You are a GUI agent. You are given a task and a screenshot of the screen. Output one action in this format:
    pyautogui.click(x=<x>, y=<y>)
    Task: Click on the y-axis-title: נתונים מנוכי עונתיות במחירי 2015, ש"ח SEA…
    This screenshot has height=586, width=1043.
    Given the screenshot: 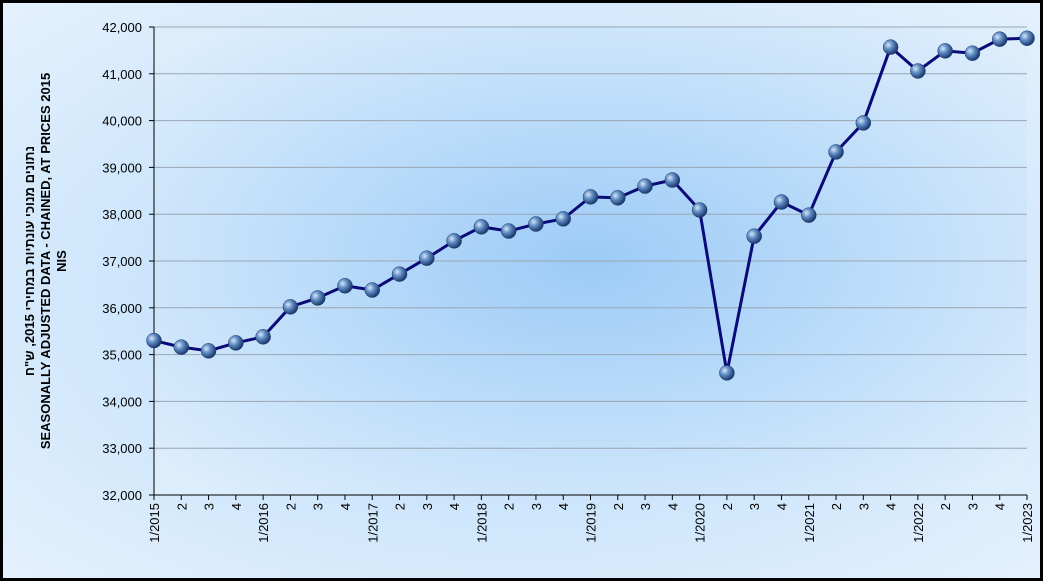 What is the action you would take?
    pyautogui.click(x=45, y=261)
    